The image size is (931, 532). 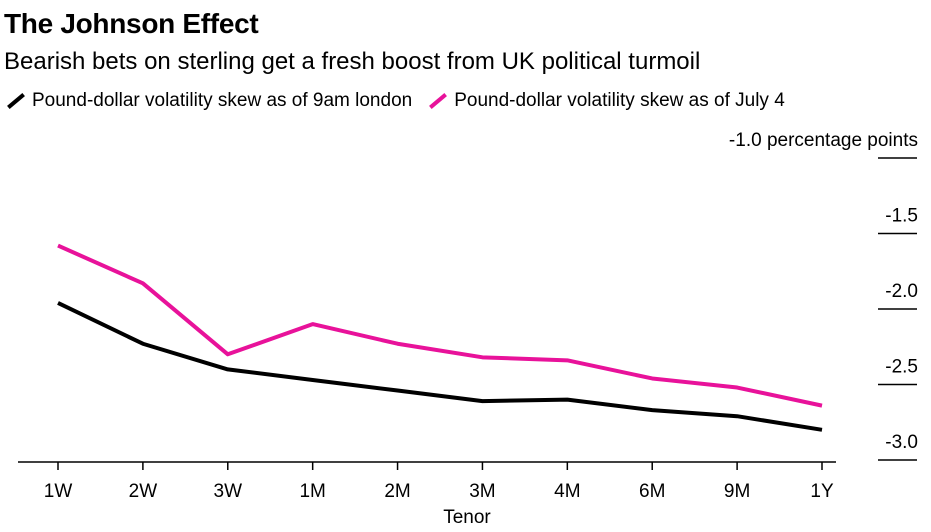 I want to click on y-axis: -1.0 percentage points -1.5 -2.0 -2.5 -3.0, so click(x=823, y=295).